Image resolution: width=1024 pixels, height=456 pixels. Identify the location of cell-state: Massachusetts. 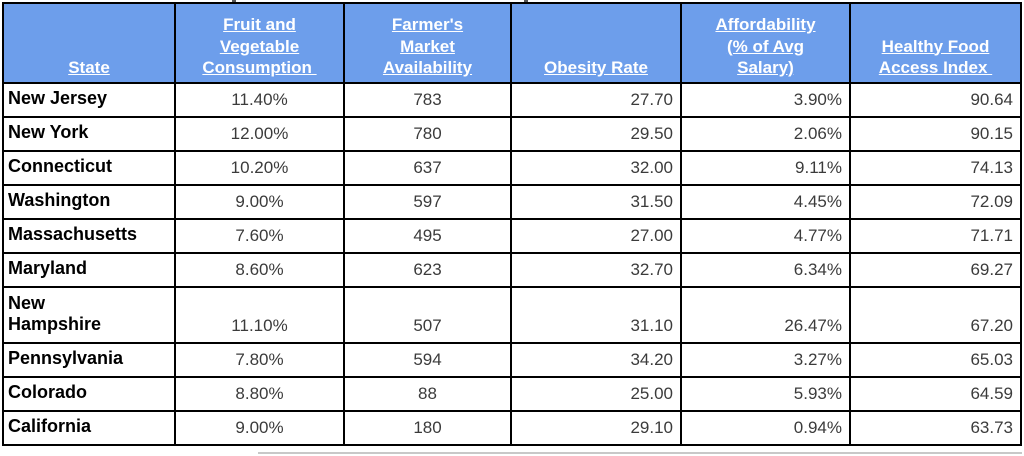
(89, 236).